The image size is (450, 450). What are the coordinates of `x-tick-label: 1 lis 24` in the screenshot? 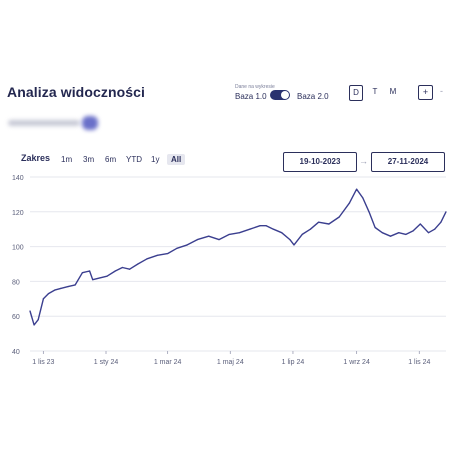 It's located at (419, 362).